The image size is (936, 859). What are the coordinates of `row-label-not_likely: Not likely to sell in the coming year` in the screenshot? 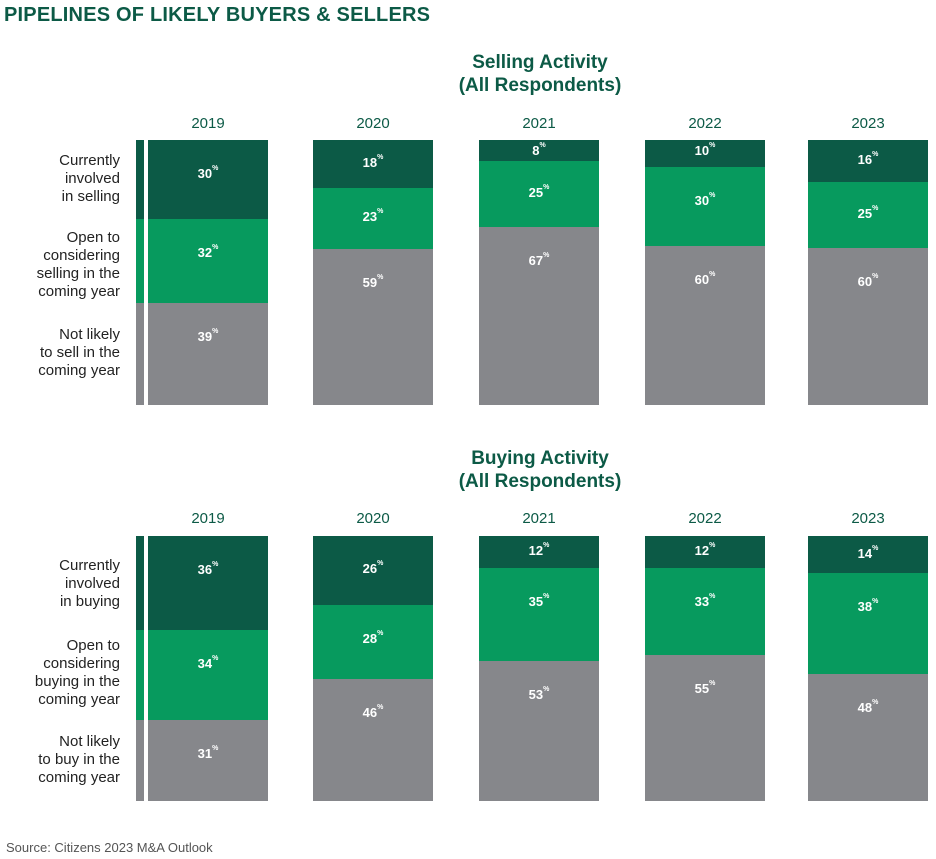 It's located at (79, 352).